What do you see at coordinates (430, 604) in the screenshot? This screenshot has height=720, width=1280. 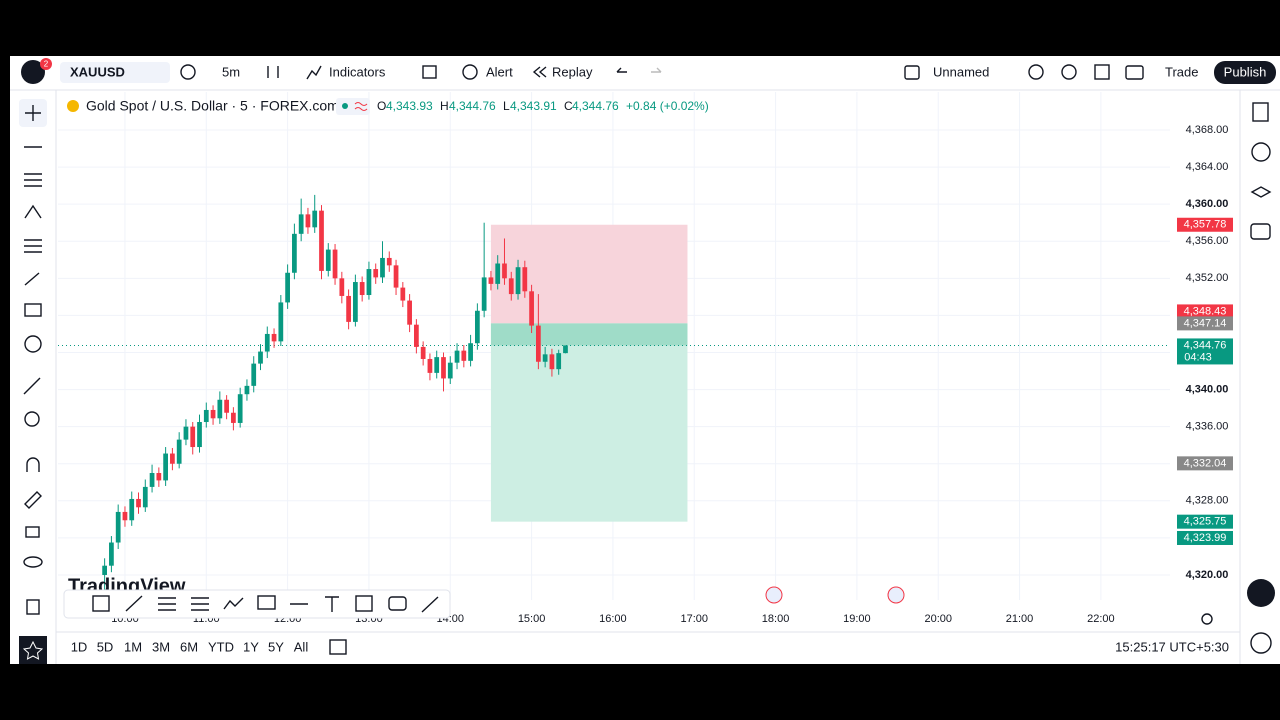 I see `brush-tool` at bounding box center [430, 604].